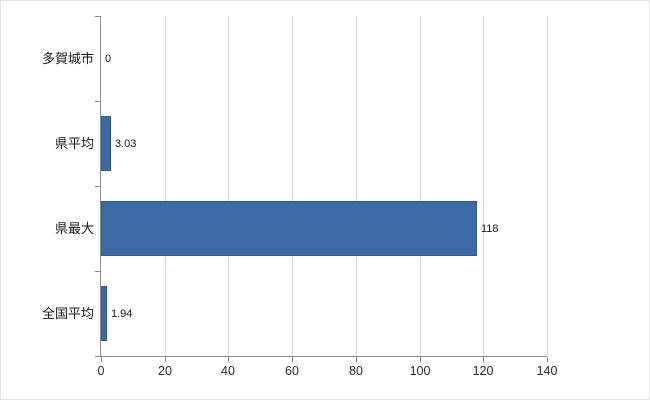  What do you see at coordinates (126, 144) in the screenshot?
I see `value-label: 3.03` at bounding box center [126, 144].